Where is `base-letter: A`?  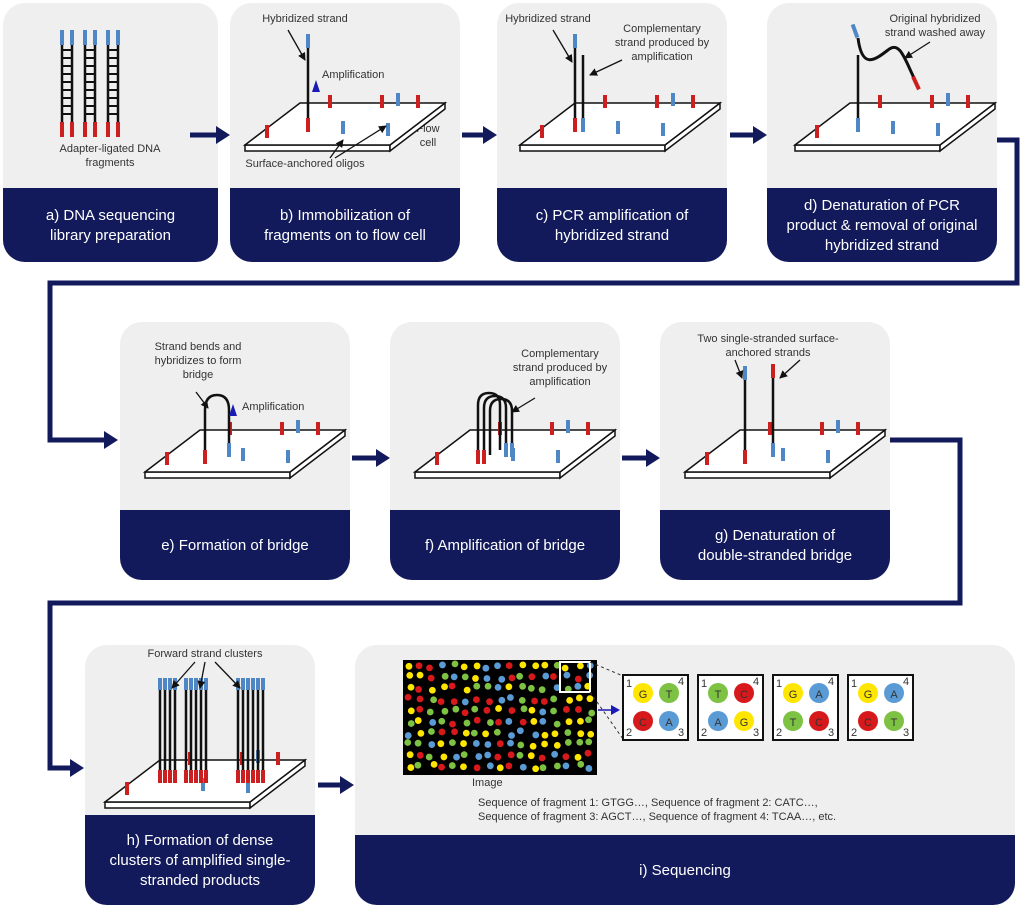 base-letter: A is located at coordinates (669, 723).